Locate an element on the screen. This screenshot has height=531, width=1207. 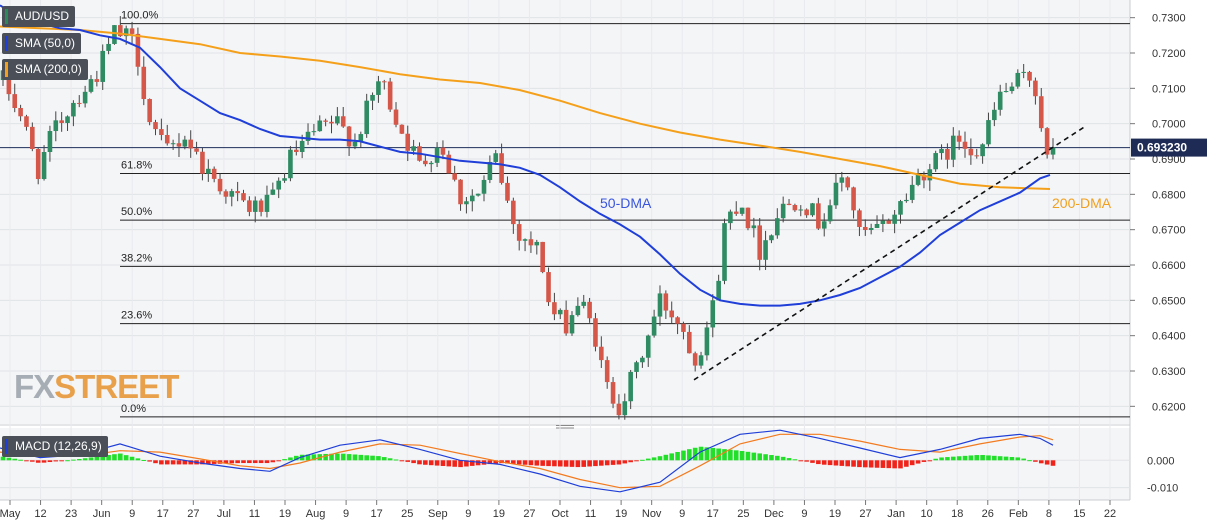
last-price-badge is located at coordinates (1169, 147).